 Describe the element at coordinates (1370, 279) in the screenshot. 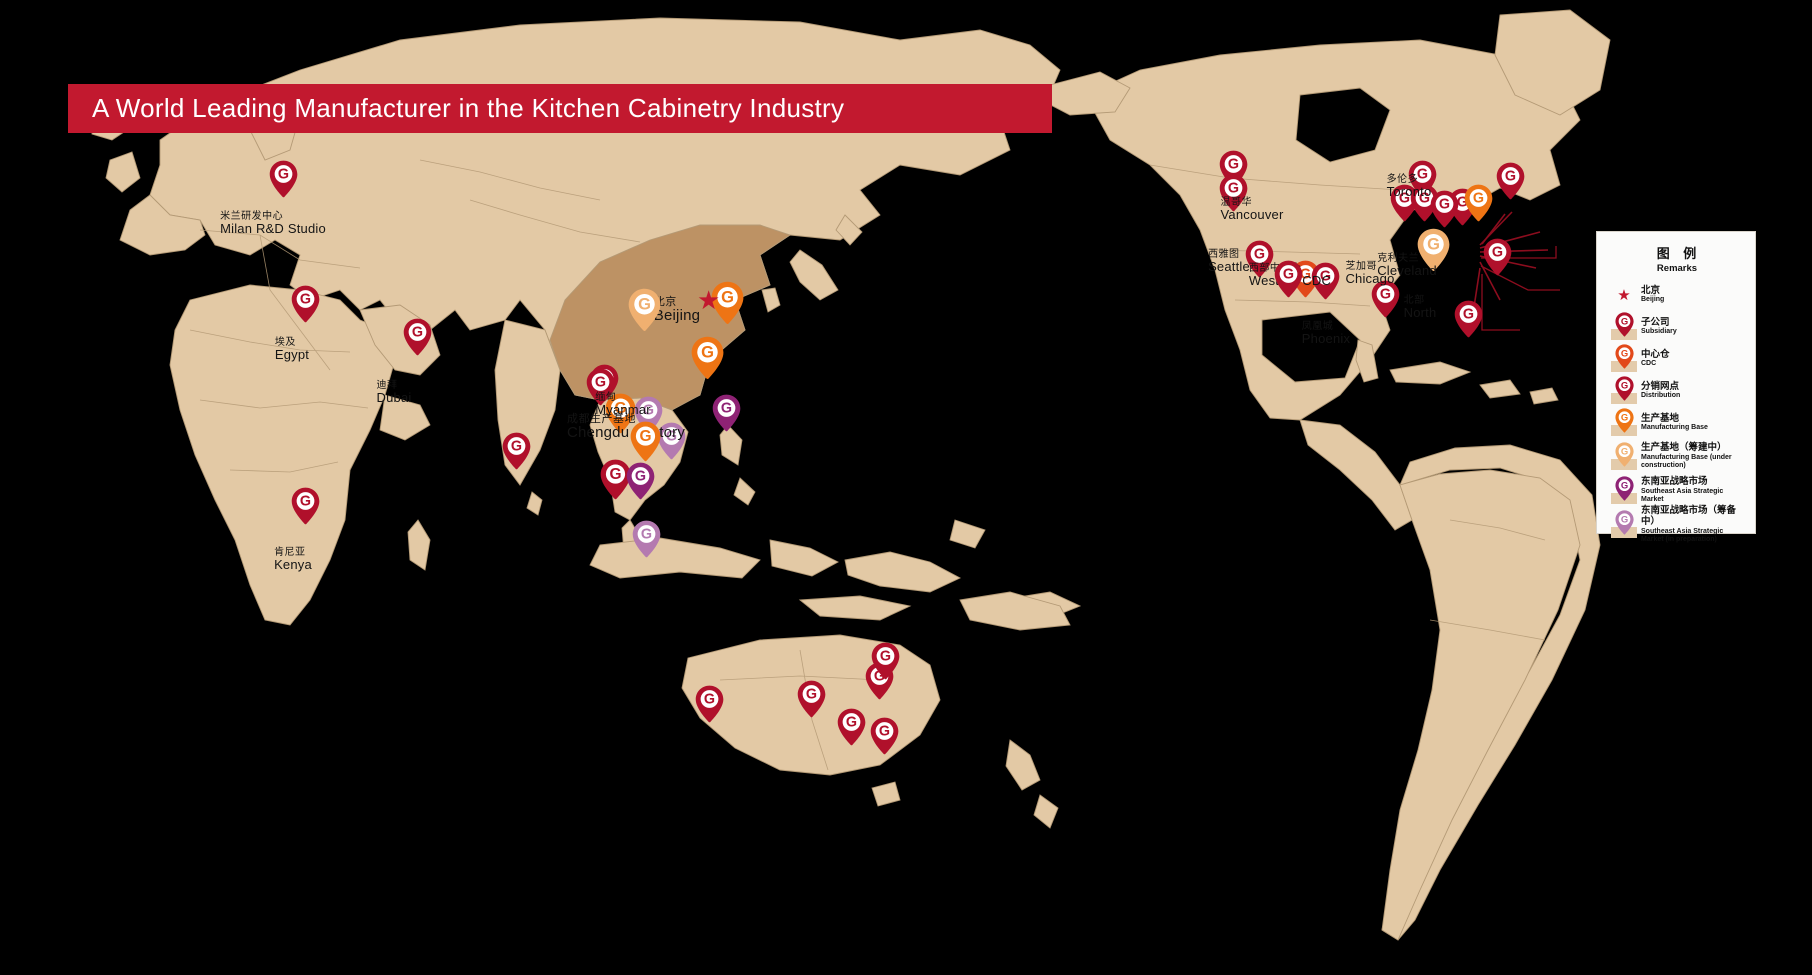

I see `label-en: Chicago` at that location.